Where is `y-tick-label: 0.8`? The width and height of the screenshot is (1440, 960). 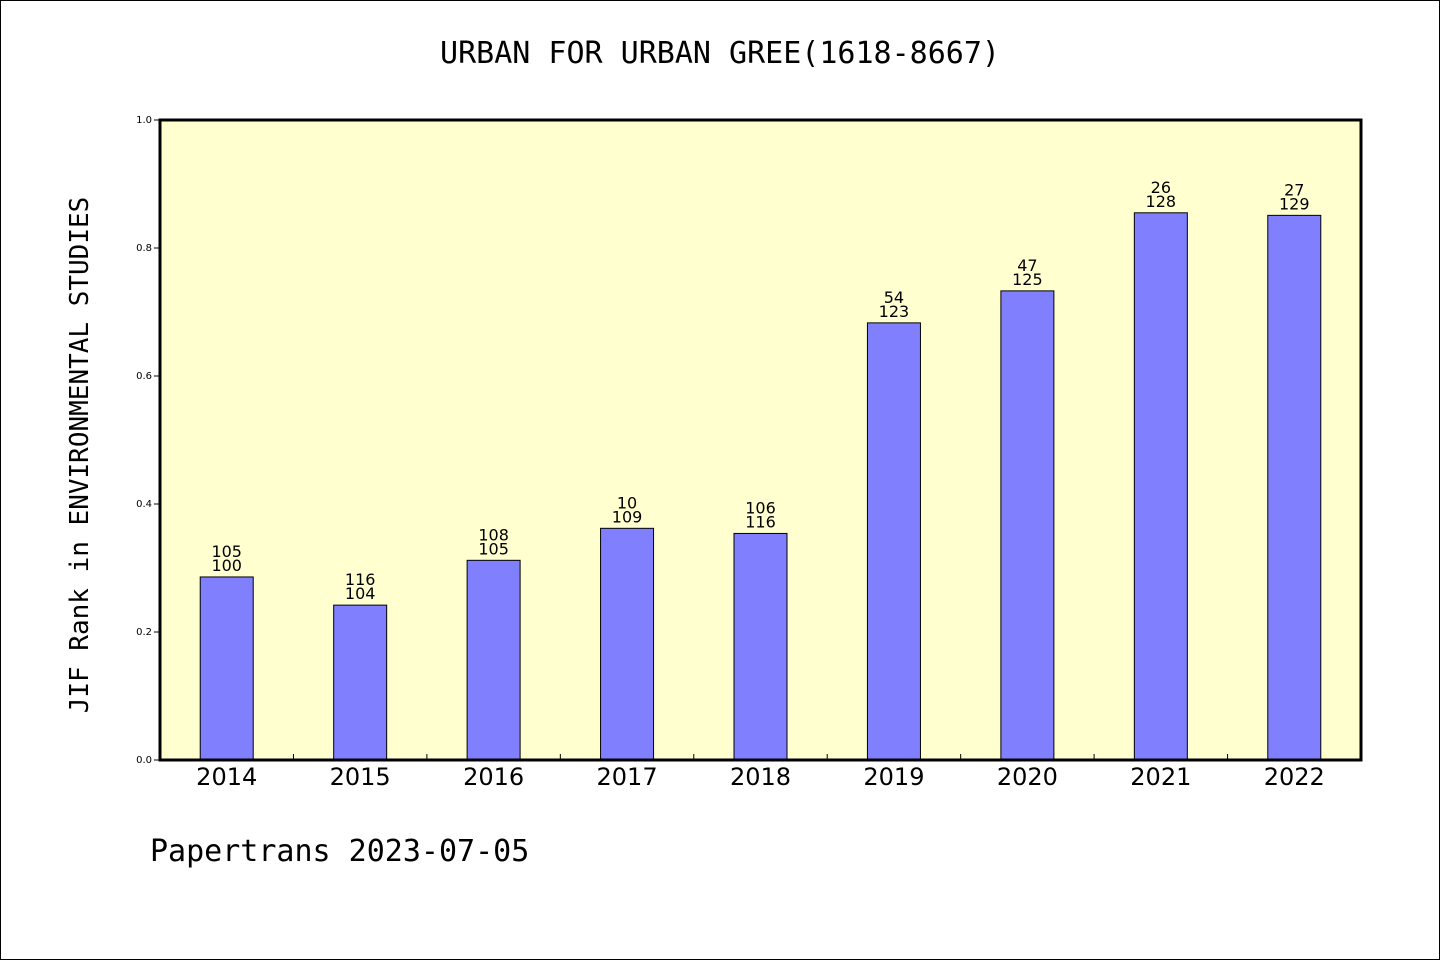
y-tick-label: 0.8 is located at coordinates (144, 248).